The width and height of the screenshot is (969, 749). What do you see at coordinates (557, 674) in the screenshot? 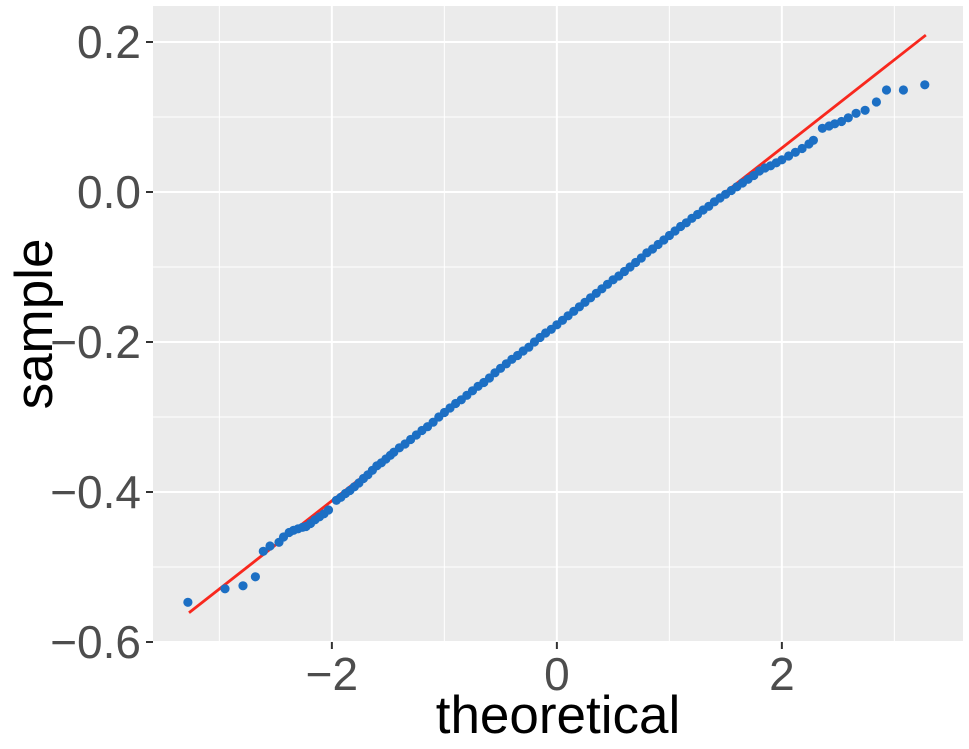
I see `x-axis-tick-label: 0` at bounding box center [557, 674].